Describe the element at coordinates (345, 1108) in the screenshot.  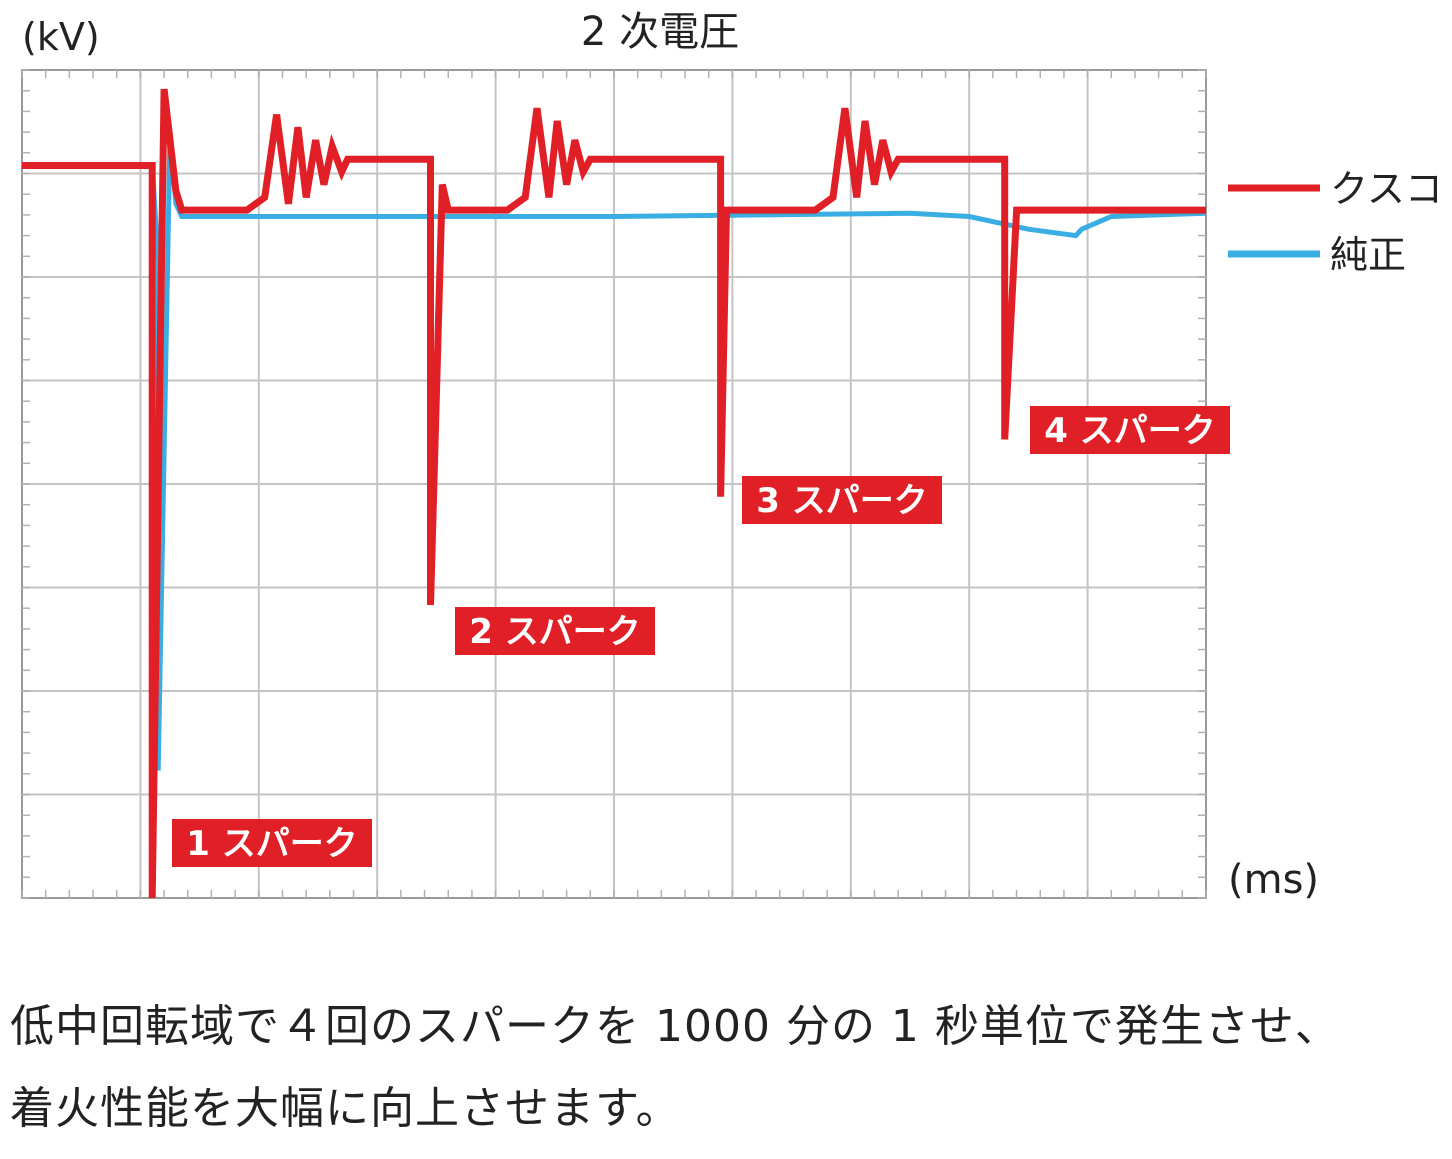
I see `caption-line-2: 着火性能を大幅に向上させます。` at that location.